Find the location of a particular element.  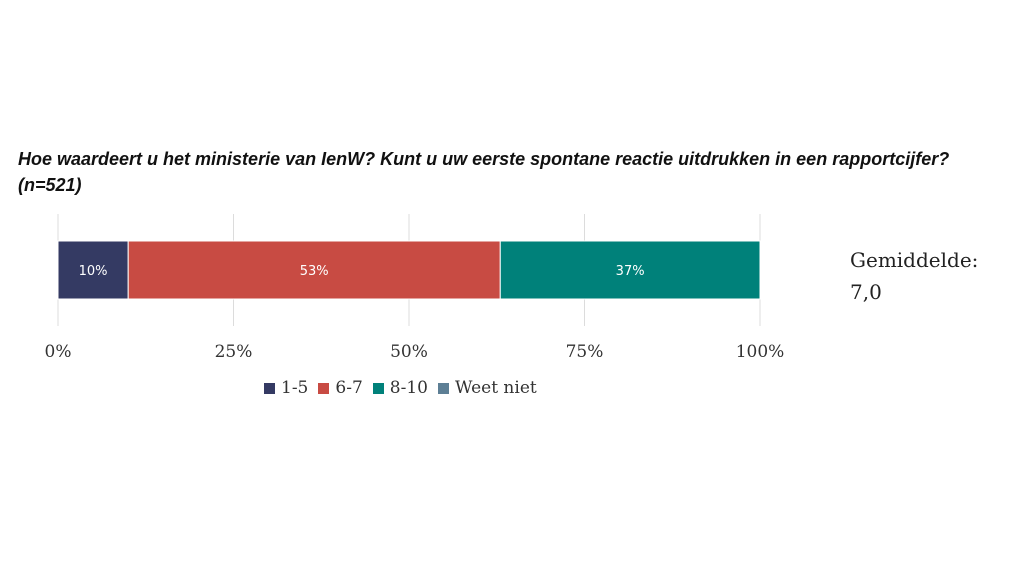

legend-item: 6-7 is located at coordinates (340, 388).